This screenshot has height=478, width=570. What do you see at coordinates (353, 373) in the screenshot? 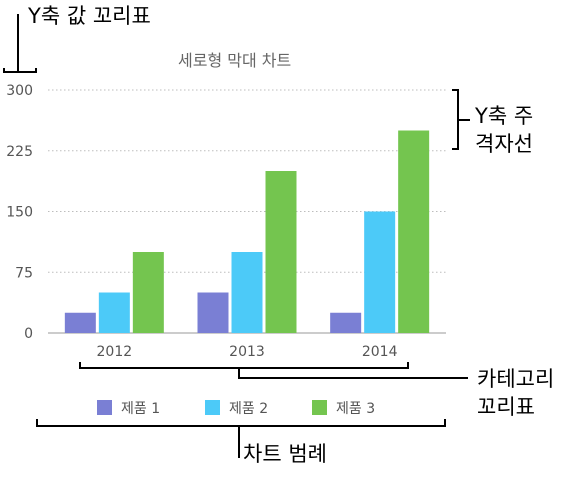
I see `category-annotation-leader` at bounding box center [353, 373].